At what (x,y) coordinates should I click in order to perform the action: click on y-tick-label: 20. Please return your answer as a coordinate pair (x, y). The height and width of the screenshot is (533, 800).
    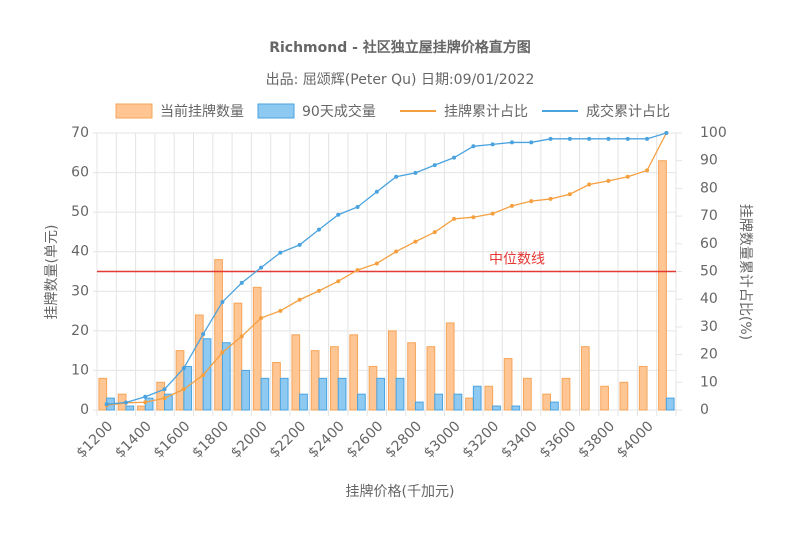
    Looking at the image, I should click on (80, 331).